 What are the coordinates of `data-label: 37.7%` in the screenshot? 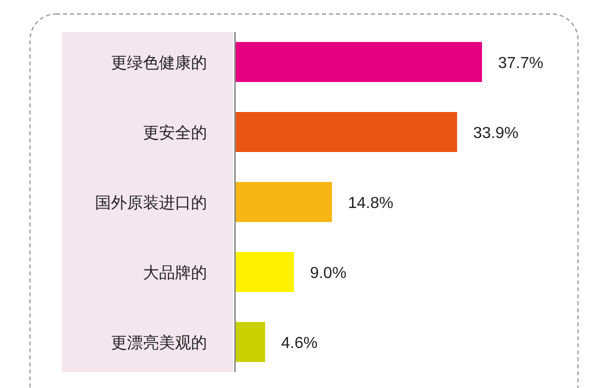 It's located at (521, 63).